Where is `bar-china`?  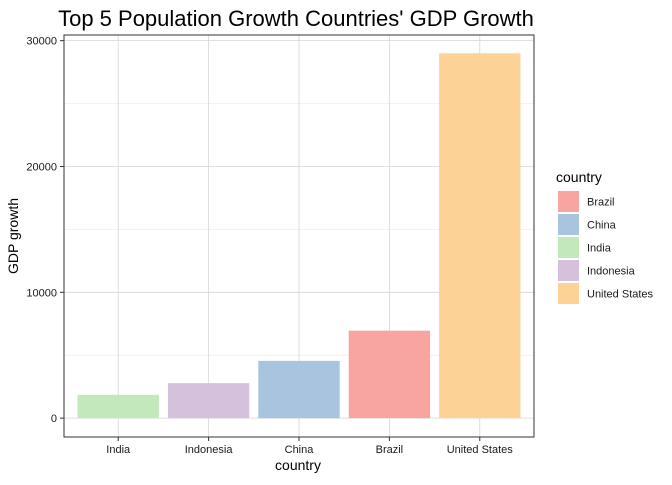 bar-china is located at coordinates (299, 389).